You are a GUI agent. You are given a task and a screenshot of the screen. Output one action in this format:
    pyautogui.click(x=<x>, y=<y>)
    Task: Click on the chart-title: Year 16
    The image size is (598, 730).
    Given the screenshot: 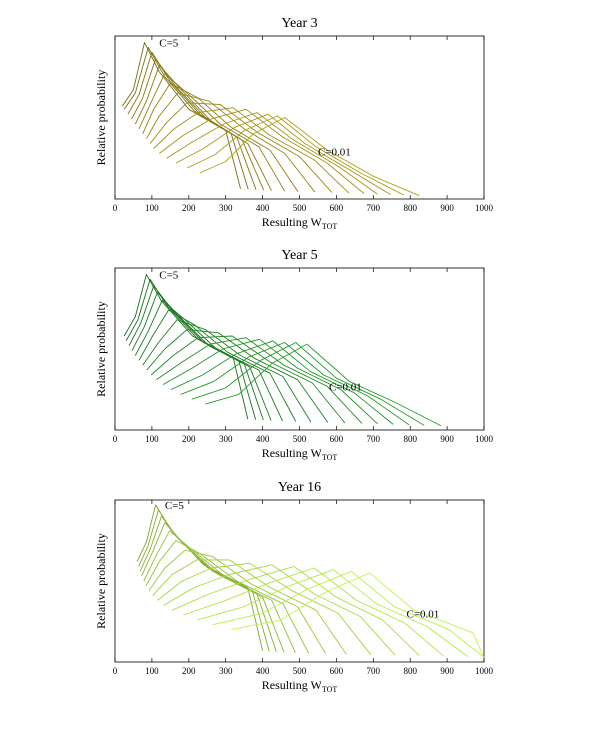 What is the action you would take?
    pyautogui.click(x=299, y=487)
    